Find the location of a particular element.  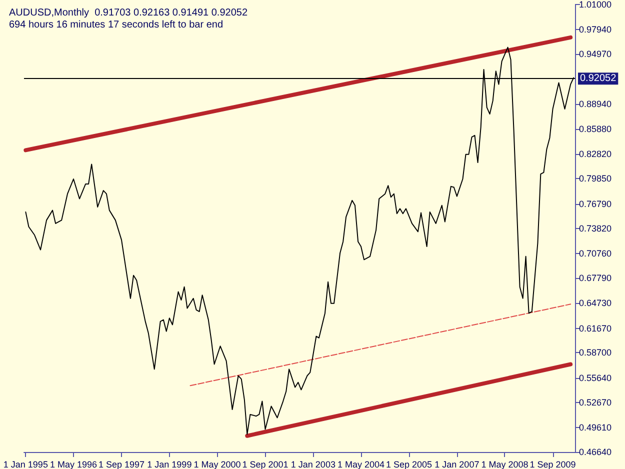

chart-title: AUDUSD,Monthly 0.91703 0.92163 0.91491 0.92052 is located at coordinates (128, 13).